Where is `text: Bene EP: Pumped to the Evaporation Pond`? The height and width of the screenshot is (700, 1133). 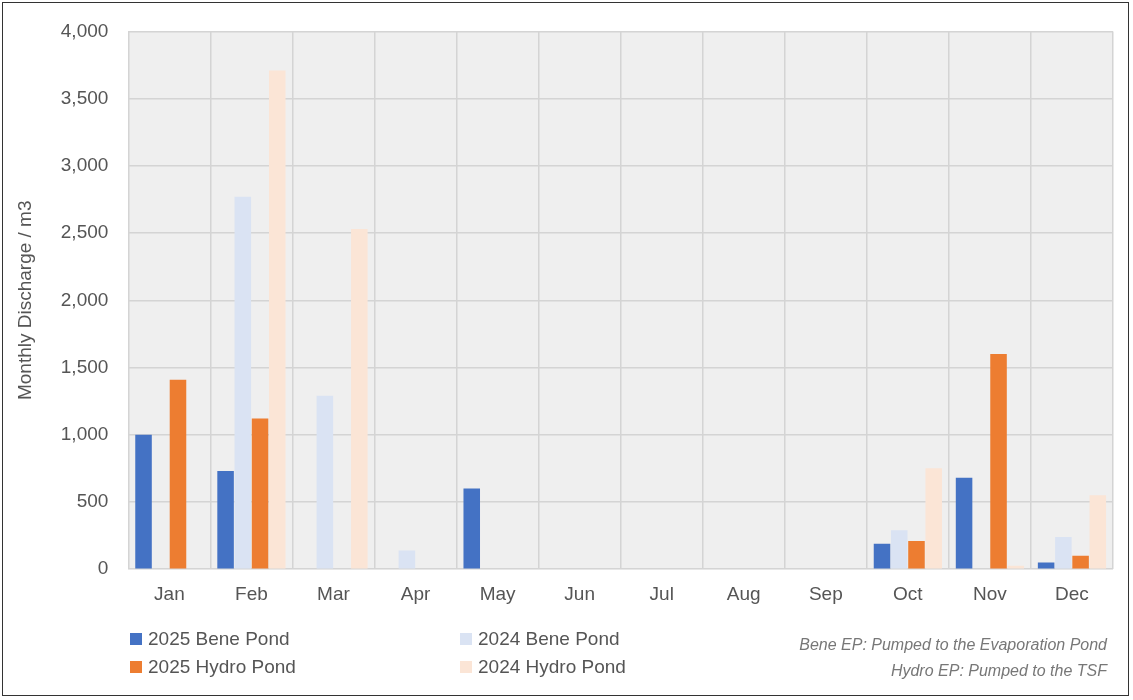 text: Bene EP: Pumped to the Evaporation Pond is located at coordinates (953, 645).